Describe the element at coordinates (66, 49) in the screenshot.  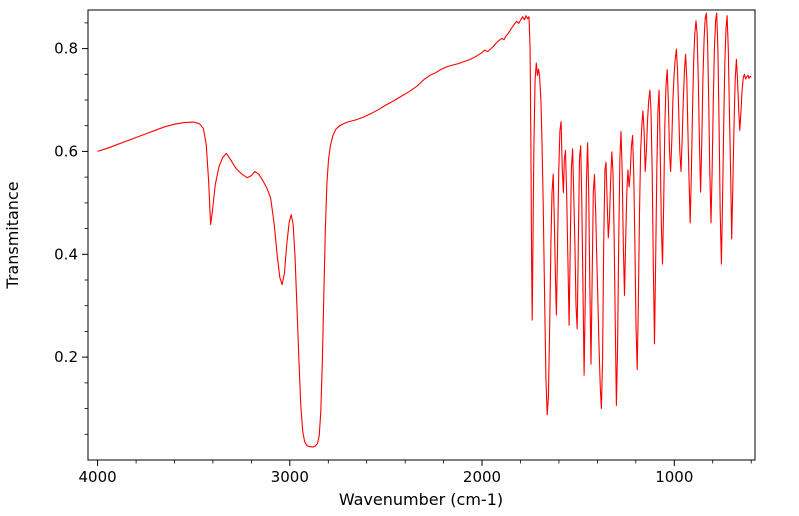
I see `y-tick-label: 0.8` at that location.